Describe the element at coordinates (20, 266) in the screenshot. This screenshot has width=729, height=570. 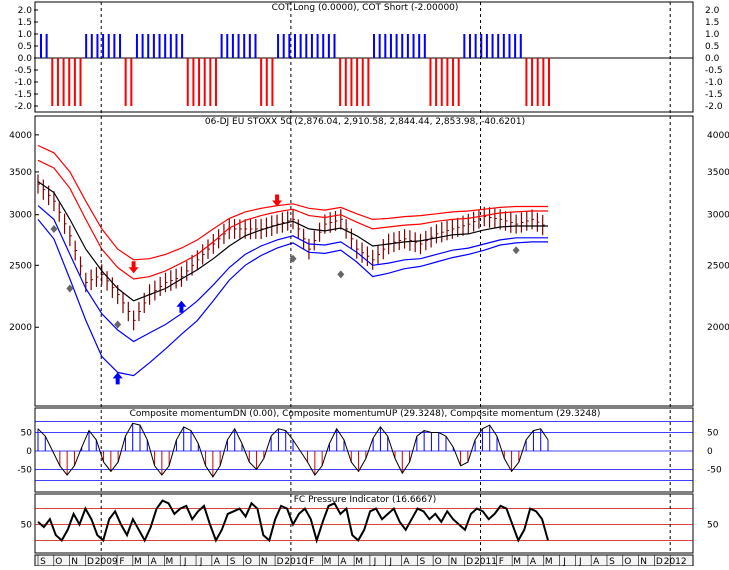
I see `price-ytick-left-label: 2500` at that location.